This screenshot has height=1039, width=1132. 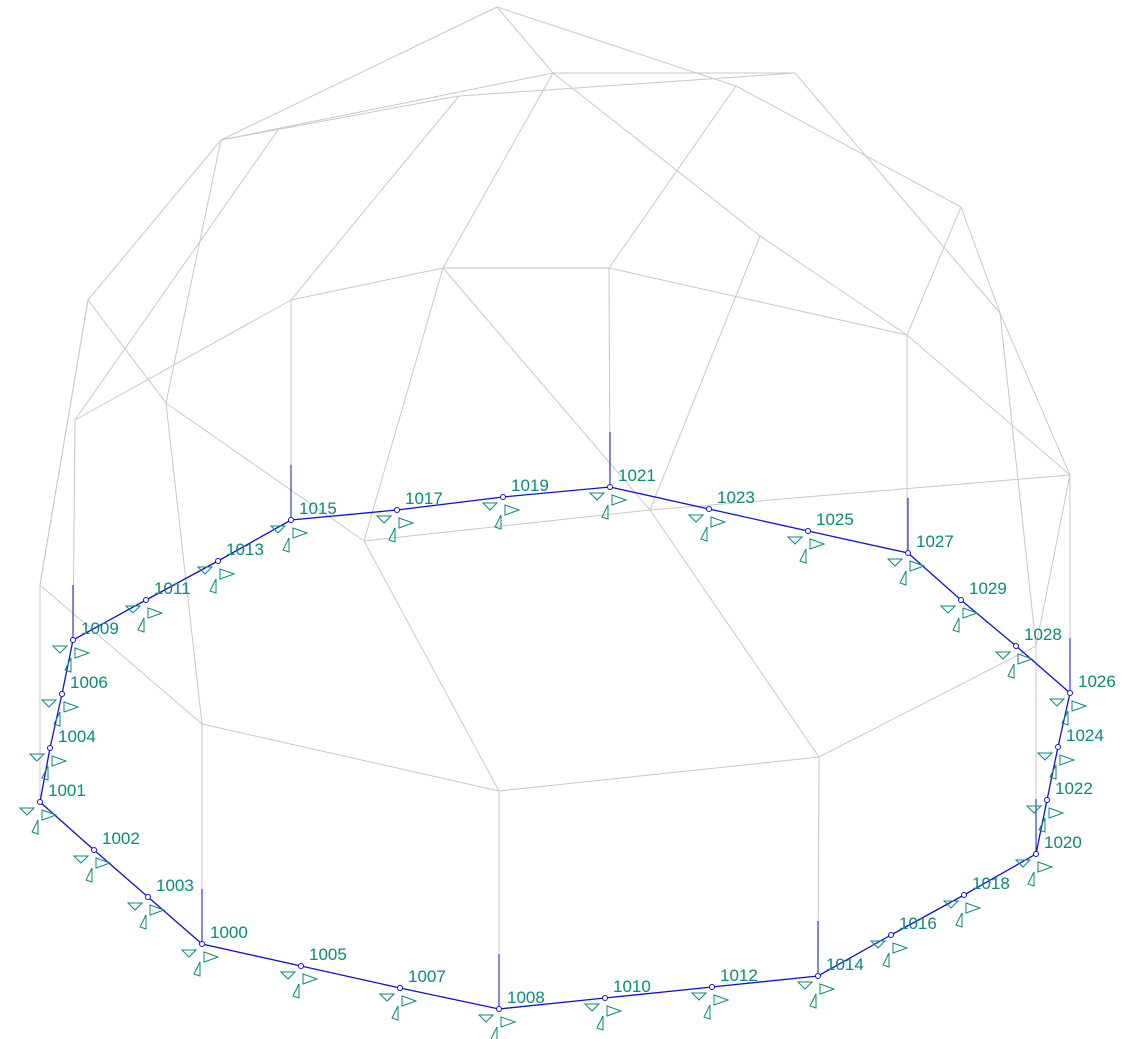 I want to click on node-label: 1006, so click(x=89, y=682).